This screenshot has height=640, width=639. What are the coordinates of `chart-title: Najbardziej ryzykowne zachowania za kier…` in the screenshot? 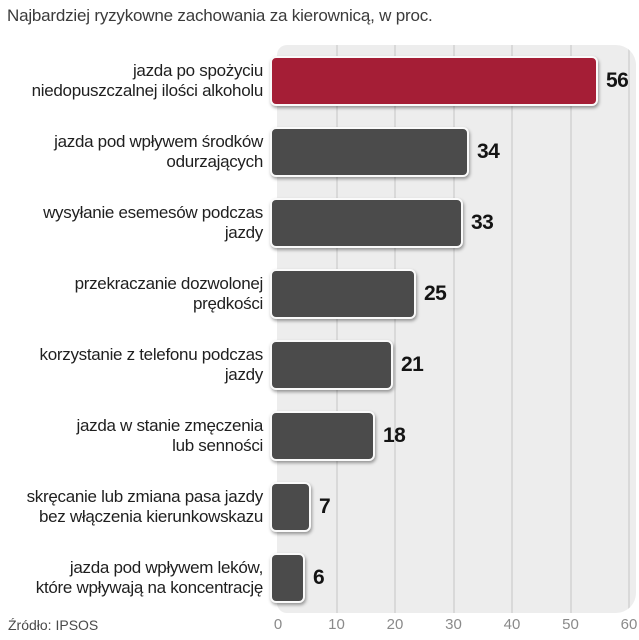 It's located at (220, 15).